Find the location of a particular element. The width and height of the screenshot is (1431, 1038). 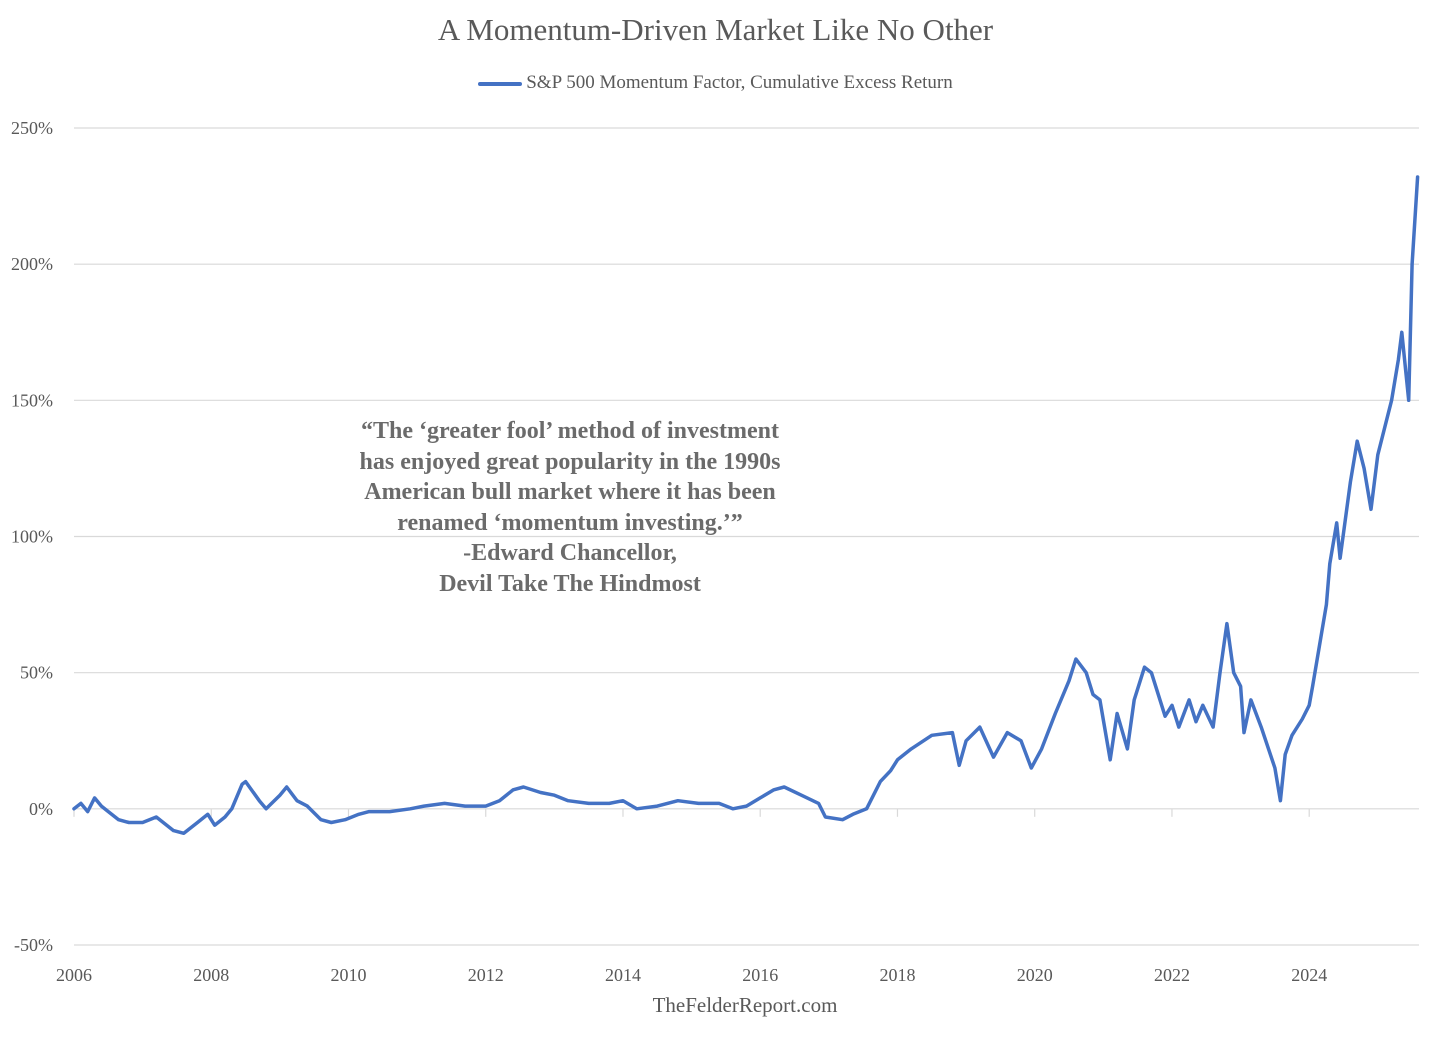

quote-line: renamed ‘momentum investing.’” is located at coordinates (570, 522).